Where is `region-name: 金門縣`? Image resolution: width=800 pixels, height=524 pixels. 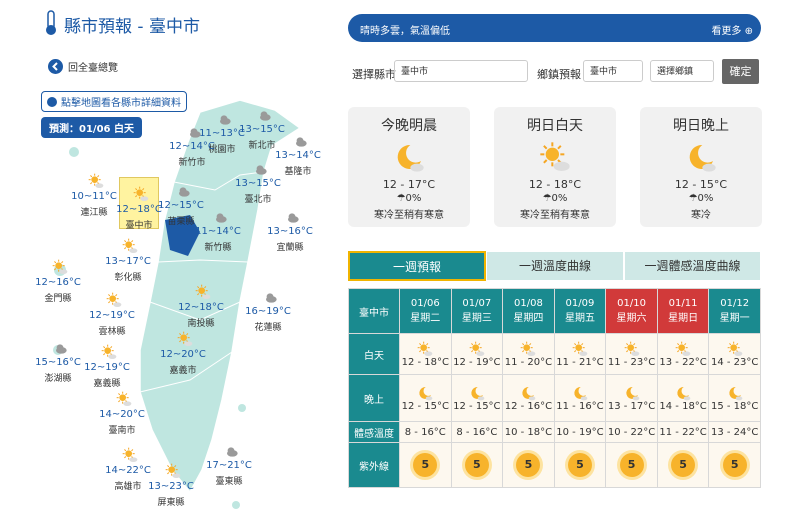
region-name: 金門縣 is located at coordinates (58, 299).